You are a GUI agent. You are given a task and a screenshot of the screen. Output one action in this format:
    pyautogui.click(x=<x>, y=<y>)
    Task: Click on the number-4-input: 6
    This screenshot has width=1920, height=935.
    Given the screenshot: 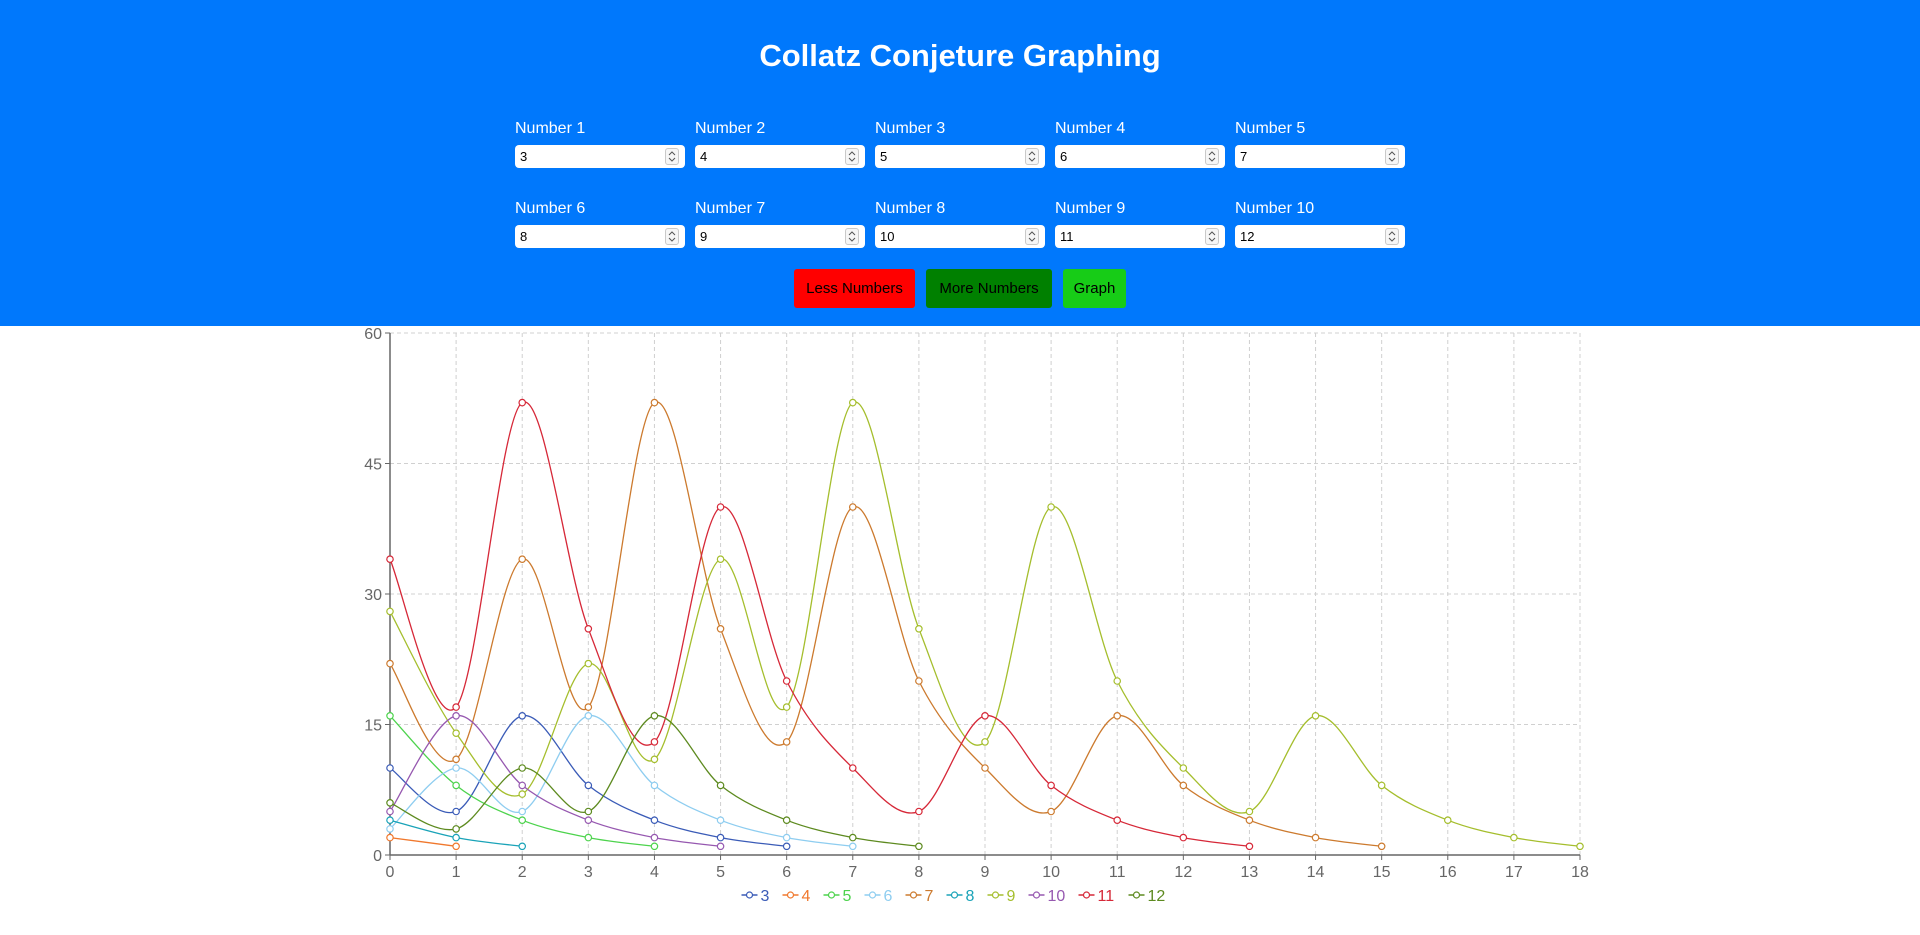 What is the action you would take?
    pyautogui.click(x=1140, y=156)
    